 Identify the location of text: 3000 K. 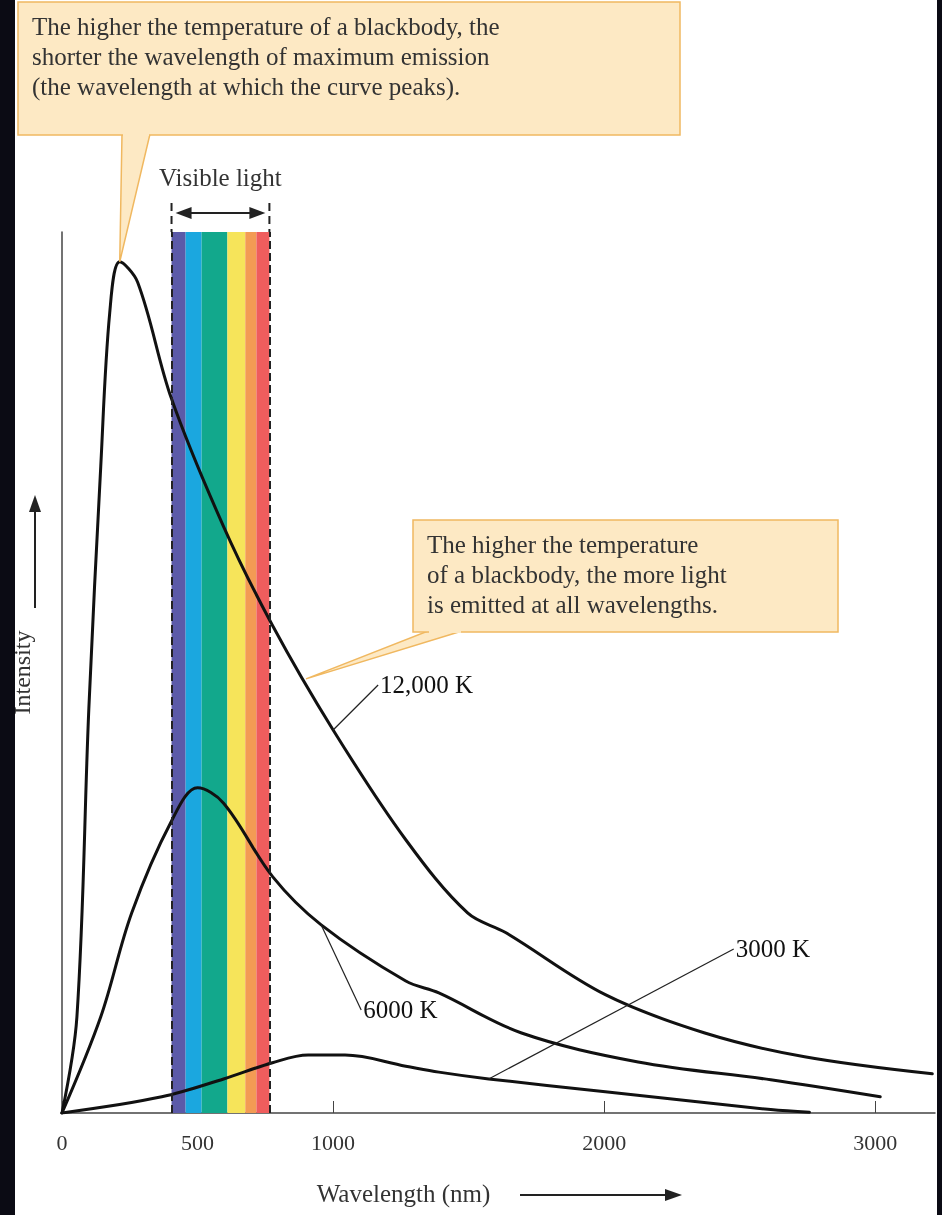
(773, 948).